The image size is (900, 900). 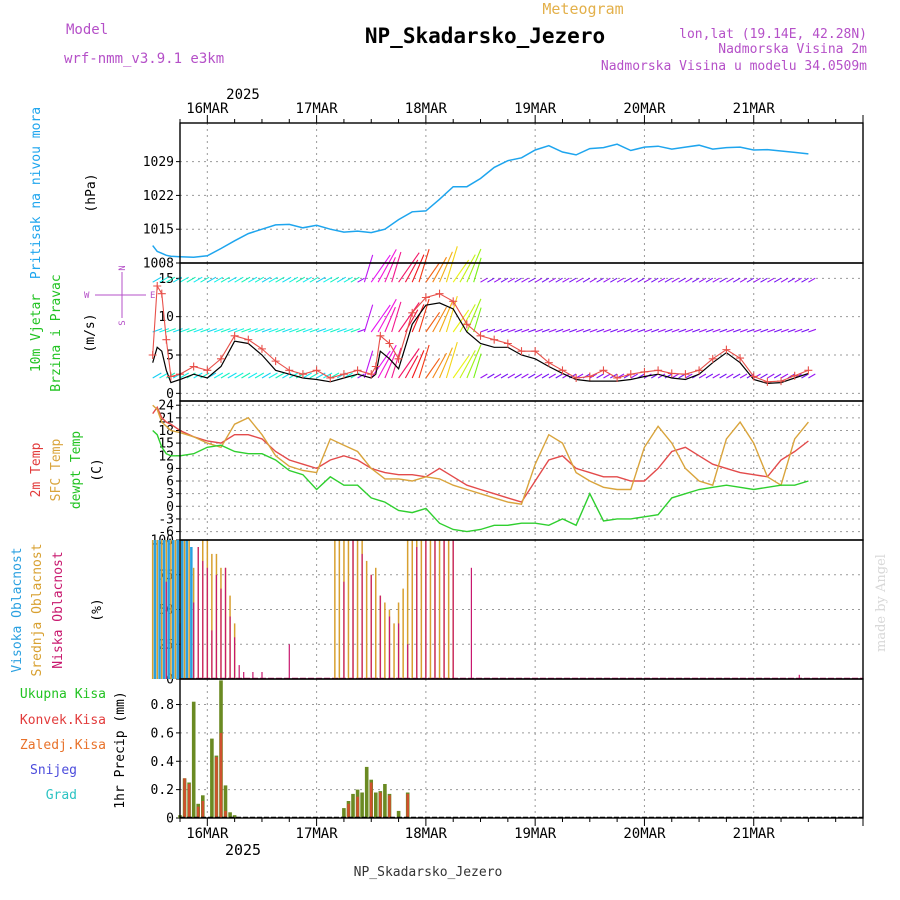 I want to click on coordinates: lon,lat (19.14E, 42.28N), so click(x=773, y=34).